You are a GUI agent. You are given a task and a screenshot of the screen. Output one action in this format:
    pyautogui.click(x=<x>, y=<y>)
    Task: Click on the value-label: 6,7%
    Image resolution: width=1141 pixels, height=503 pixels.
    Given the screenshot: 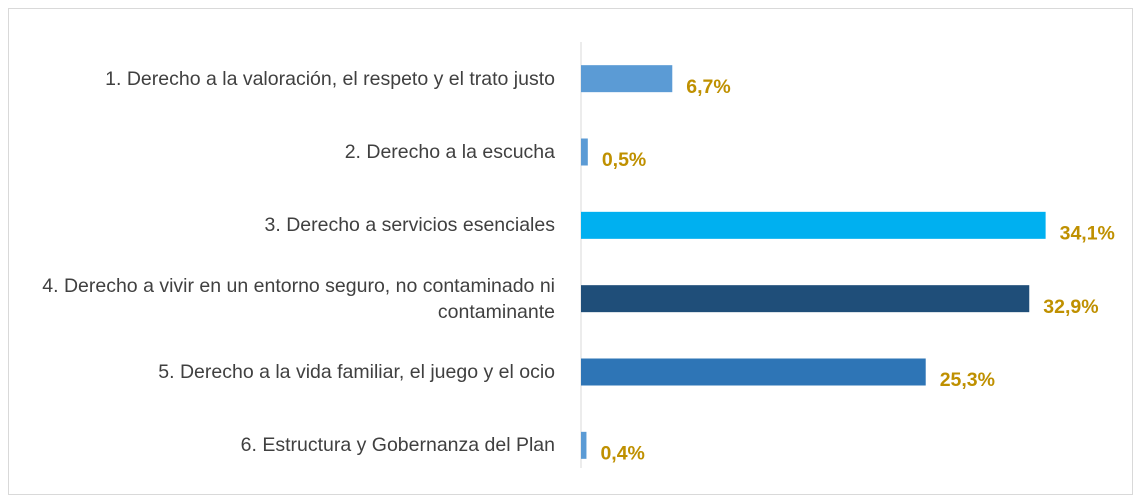 What is the action you would take?
    pyautogui.click(x=708, y=87)
    